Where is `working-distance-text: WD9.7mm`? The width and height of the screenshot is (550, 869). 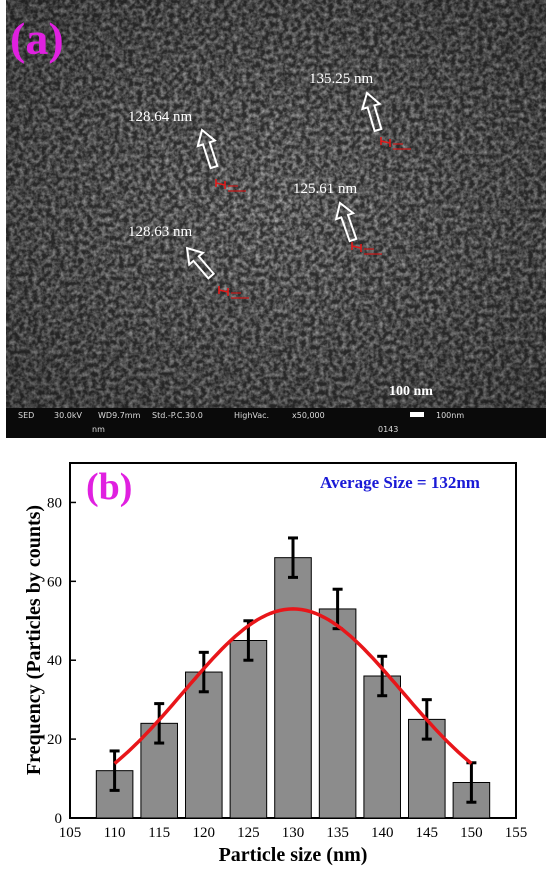 working-distance-text: WD9.7mm is located at coordinates (119, 415).